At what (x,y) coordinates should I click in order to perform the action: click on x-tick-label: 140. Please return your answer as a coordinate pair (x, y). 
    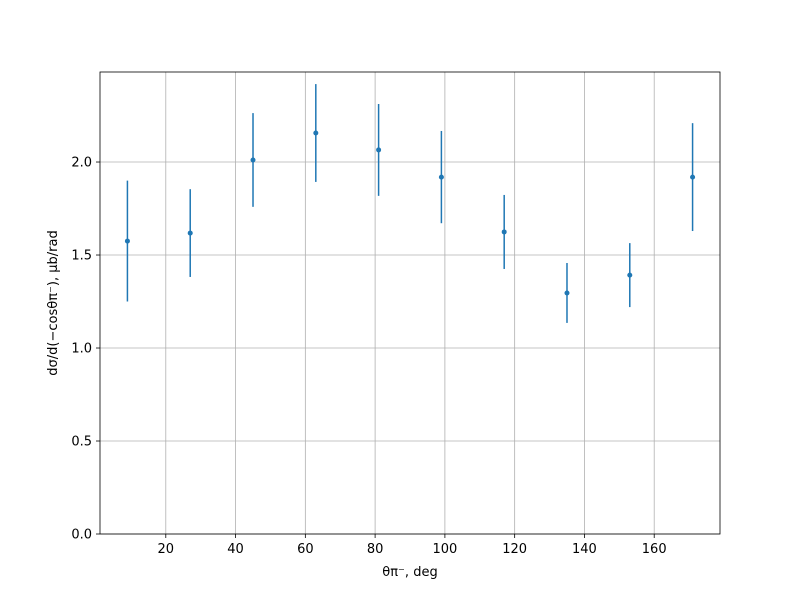
    Looking at the image, I should click on (584, 549).